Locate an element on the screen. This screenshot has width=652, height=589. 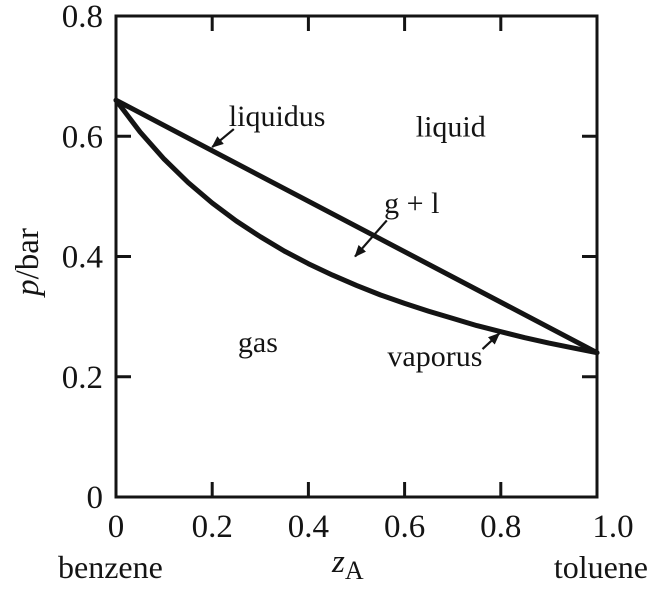
y-axis-title: p/bar is located at coordinates (28, 263).